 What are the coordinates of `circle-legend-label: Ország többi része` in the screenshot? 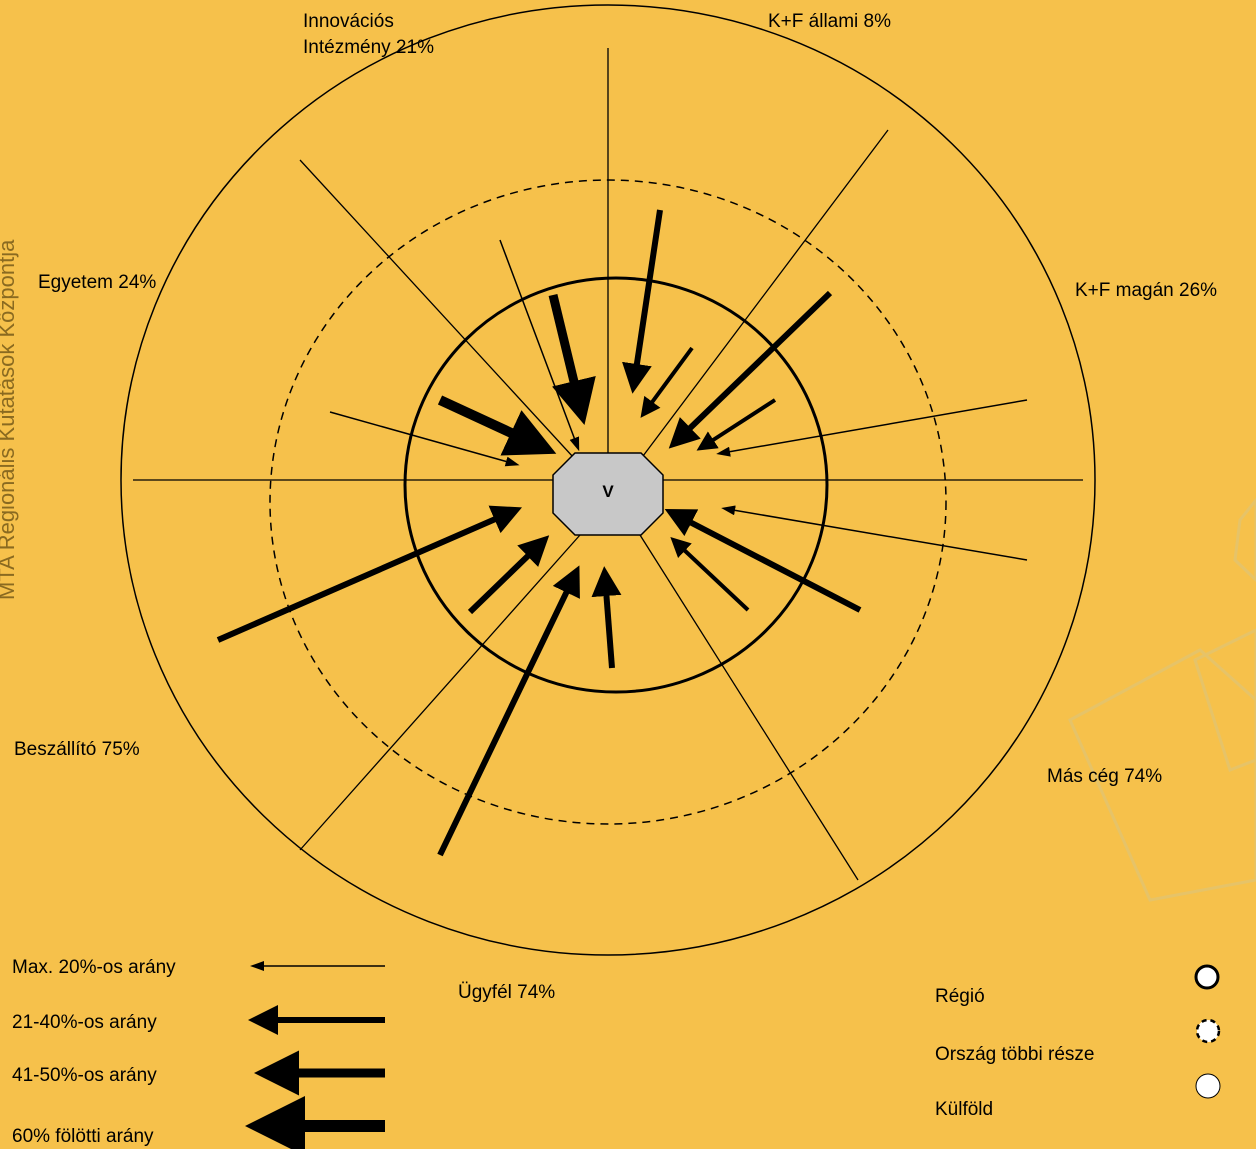 It's located at (1014, 1054).